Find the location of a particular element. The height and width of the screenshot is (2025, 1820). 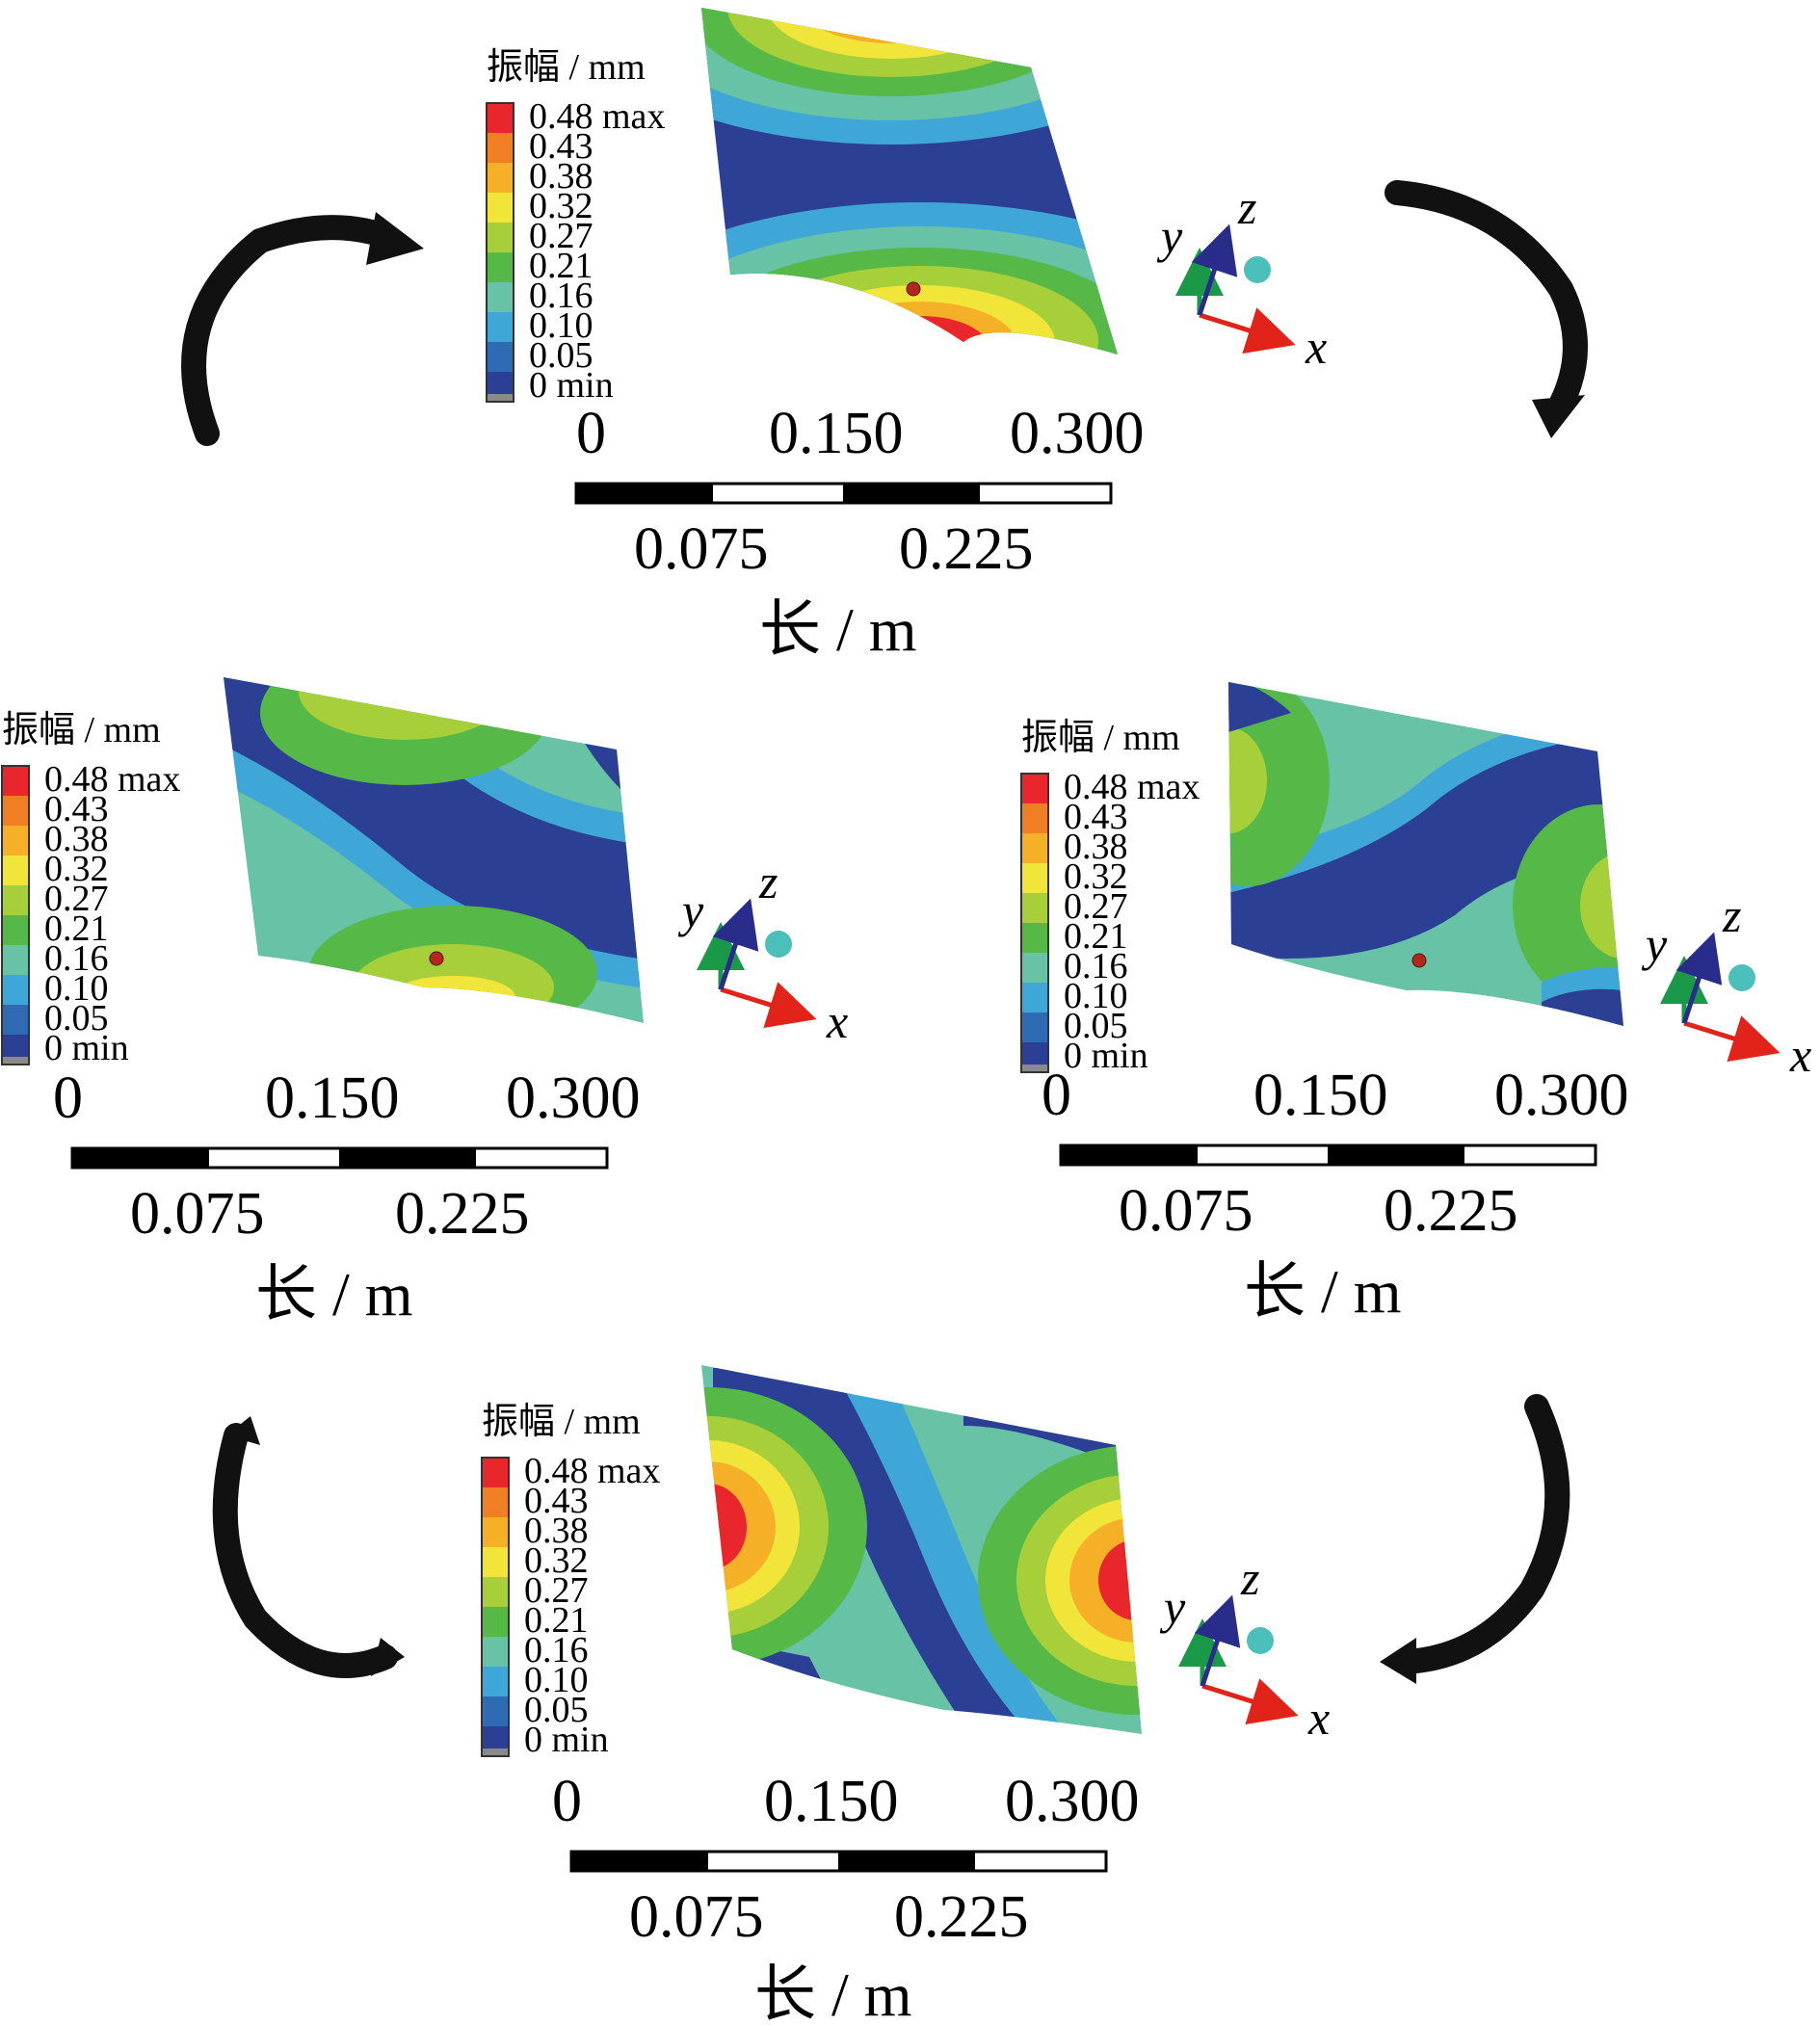

legend-swatch-min is located at coordinates (1034, 1068).